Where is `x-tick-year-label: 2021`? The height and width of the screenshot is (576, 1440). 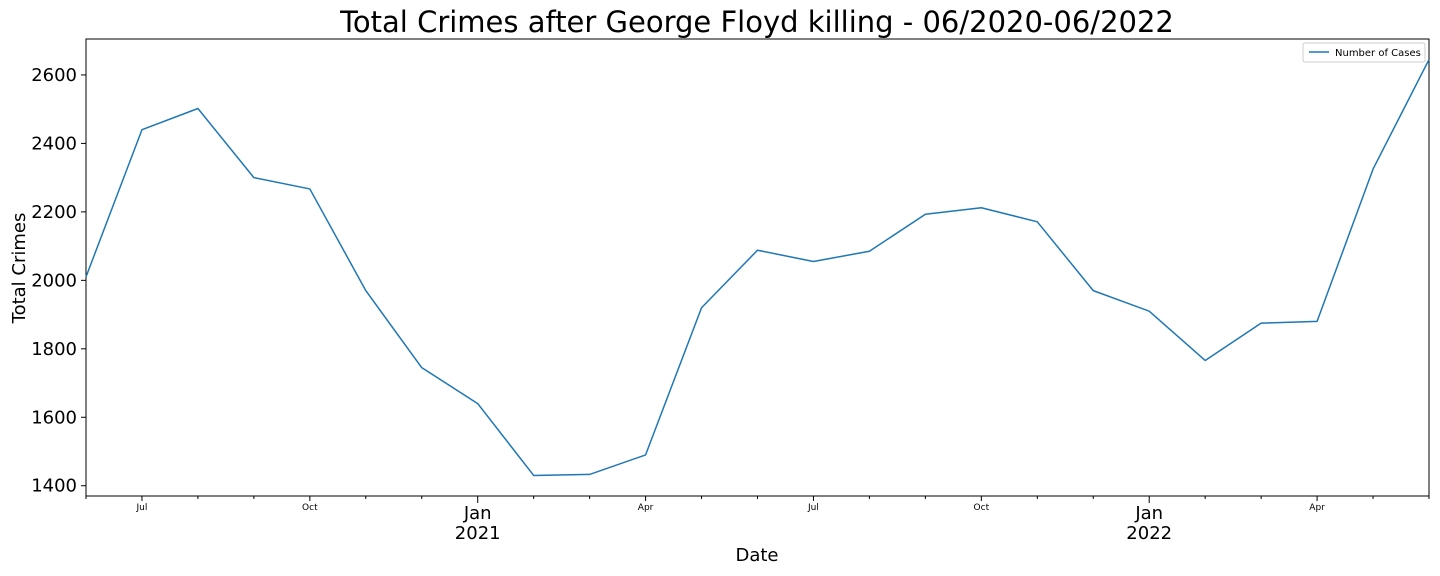 x-tick-year-label: 2021 is located at coordinates (478, 533).